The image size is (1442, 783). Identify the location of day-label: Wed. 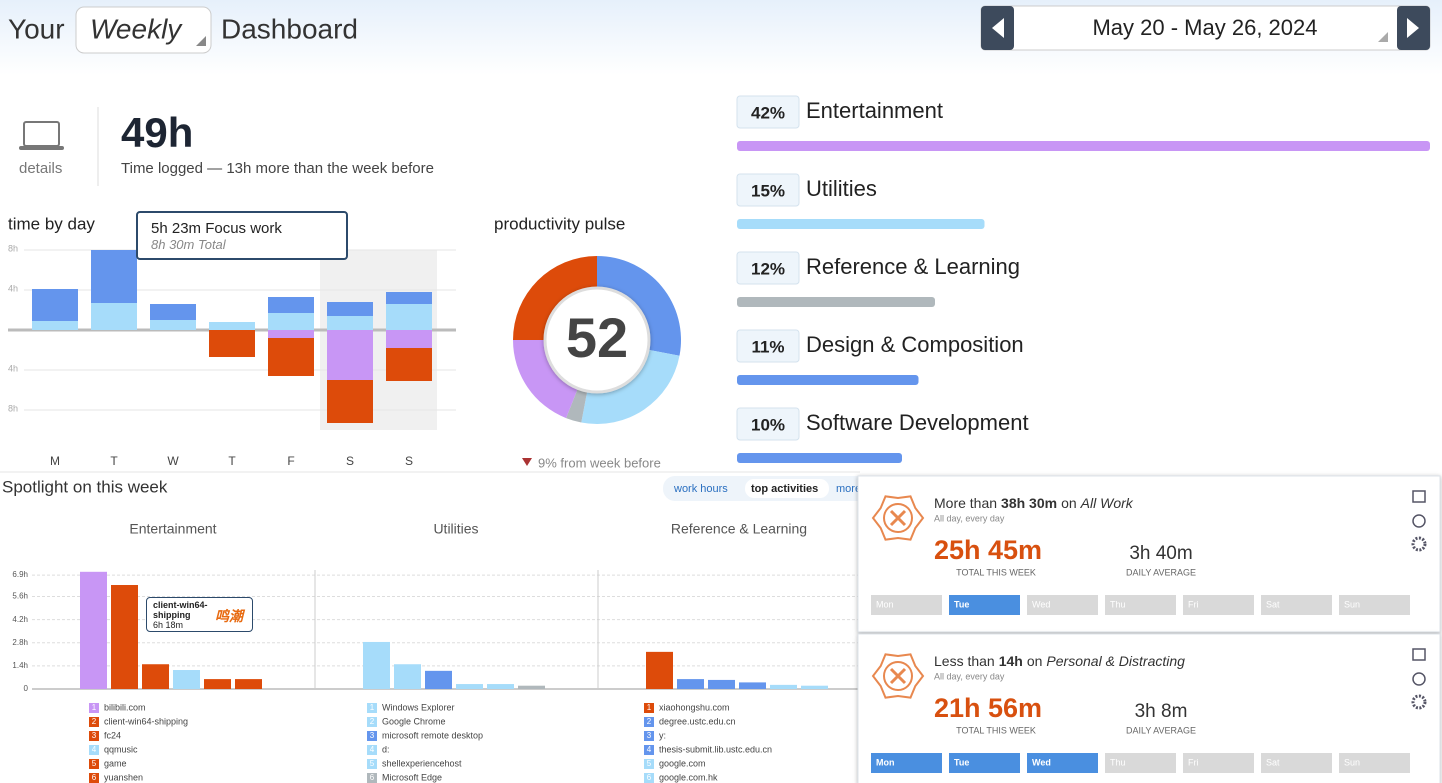
(1041, 604).